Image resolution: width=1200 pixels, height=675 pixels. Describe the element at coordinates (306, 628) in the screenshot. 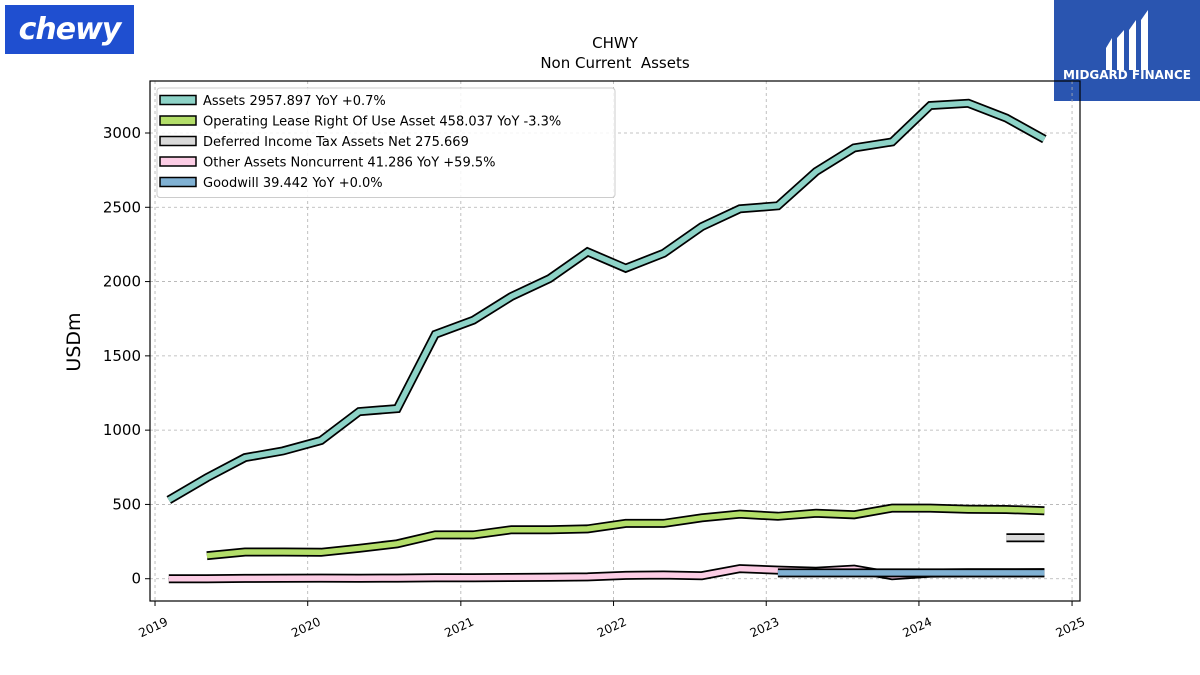

I see `x-tick-label: 2020` at that location.